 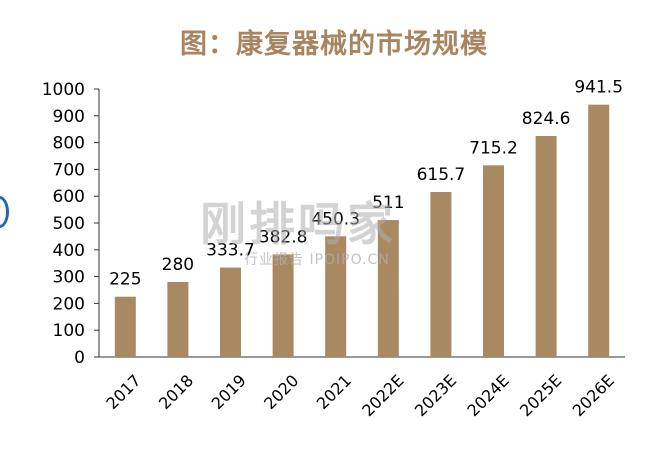 I want to click on y-tick-label: 200, so click(x=69, y=304).